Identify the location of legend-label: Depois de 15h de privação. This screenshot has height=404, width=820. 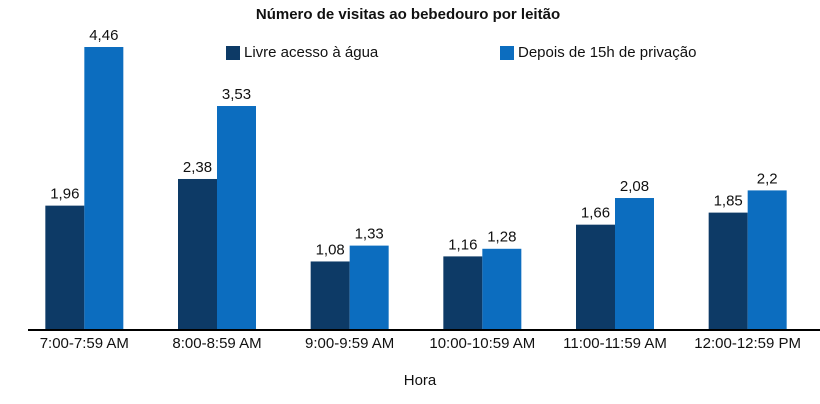
(607, 52).